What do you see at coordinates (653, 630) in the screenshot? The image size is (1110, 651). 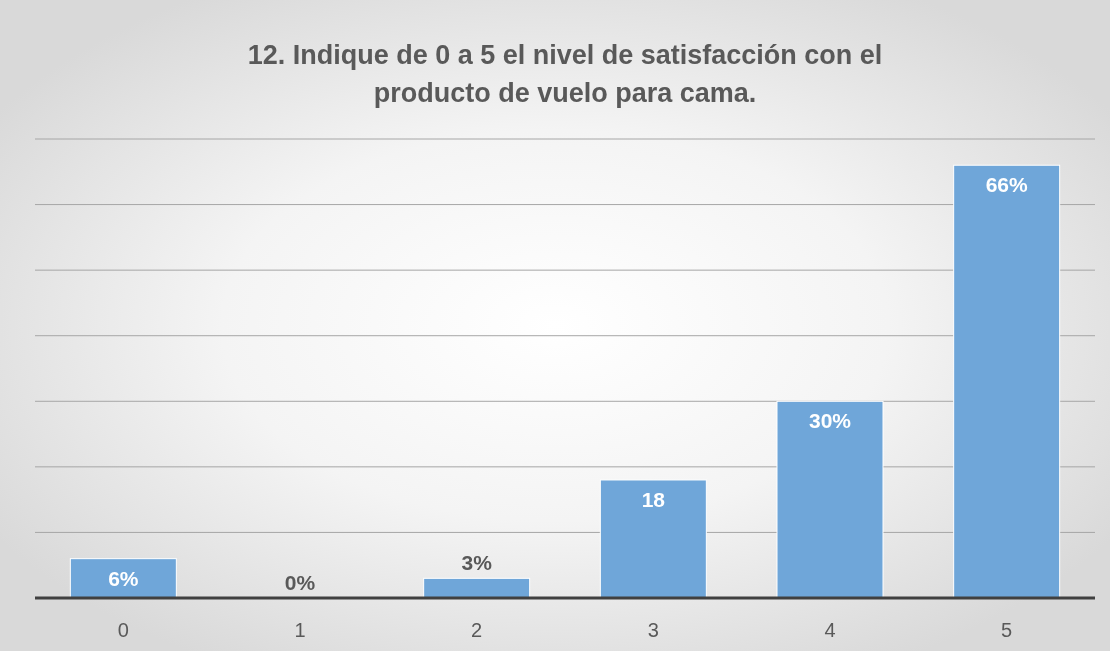 I see `x-tick-label: 3` at bounding box center [653, 630].